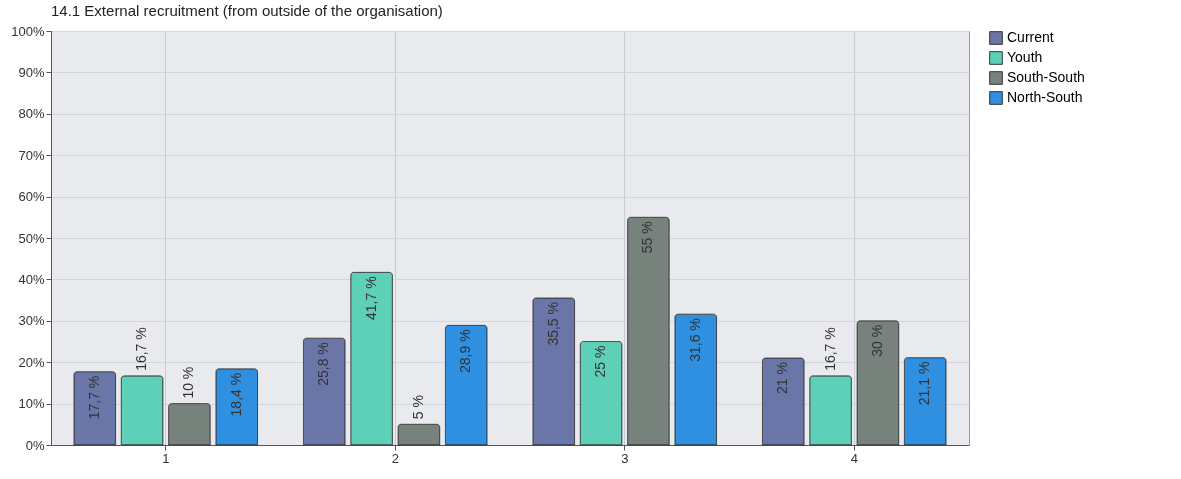  What do you see at coordinates (247, 10) in the screenshot?
I see `chart-title: 14.1 External recruitment (from outside of the organisation)` at bounding box center [247, 10].